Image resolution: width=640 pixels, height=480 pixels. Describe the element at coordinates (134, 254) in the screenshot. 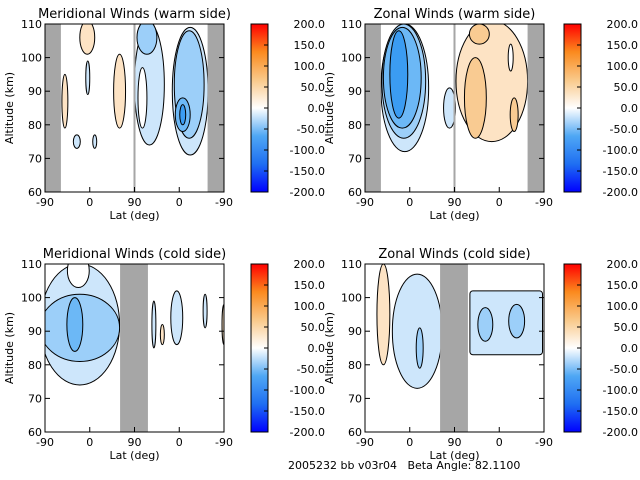

I see `chart-title: Meridional Winds (cold side)` at that location.